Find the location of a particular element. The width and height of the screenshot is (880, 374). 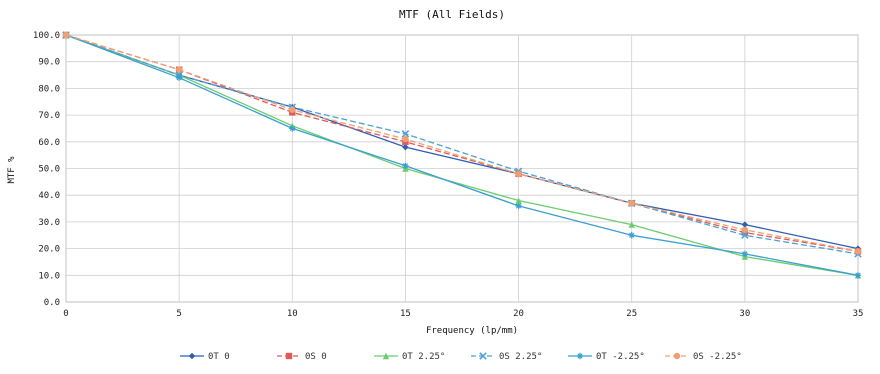

legend-label: 0S -2.25° is located at coordinates (717, 357).